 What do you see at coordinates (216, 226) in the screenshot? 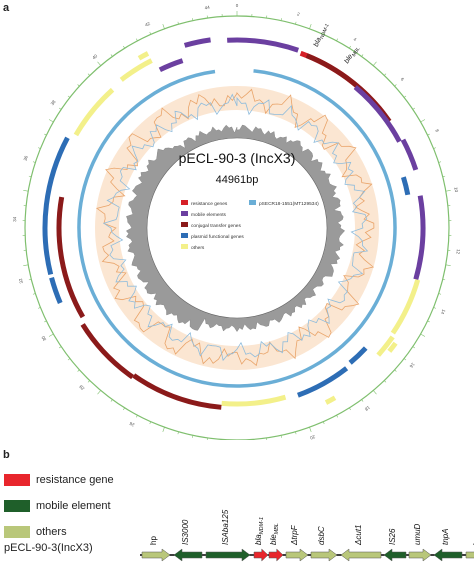
I see `legend-label: conjugal transfer genes` at bounding box center [216, 226].